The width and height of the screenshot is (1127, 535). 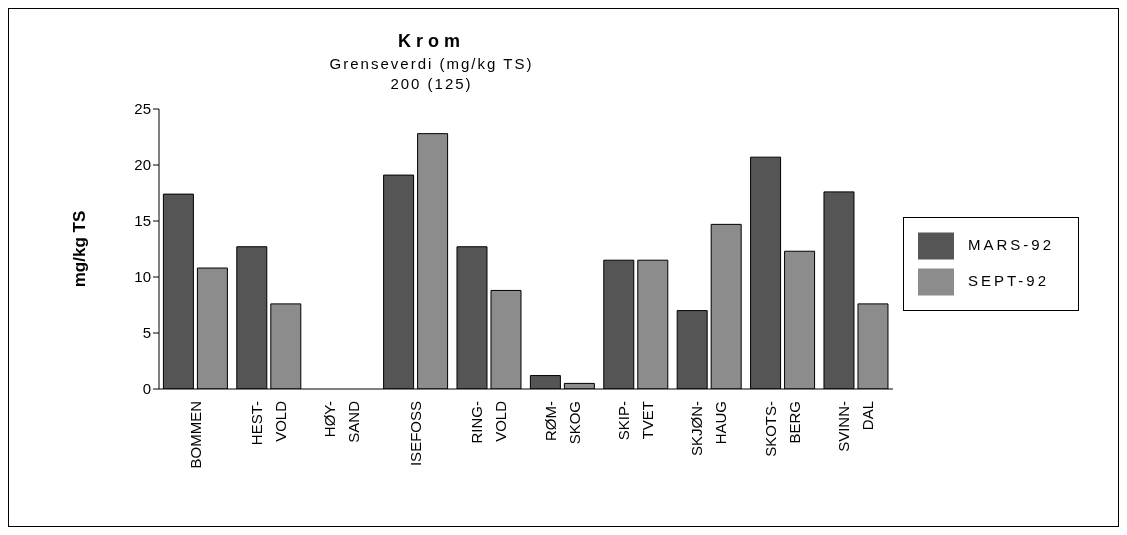 I want to click on x-tick-label: SVINN- DAL, so click(x=856, y=426).